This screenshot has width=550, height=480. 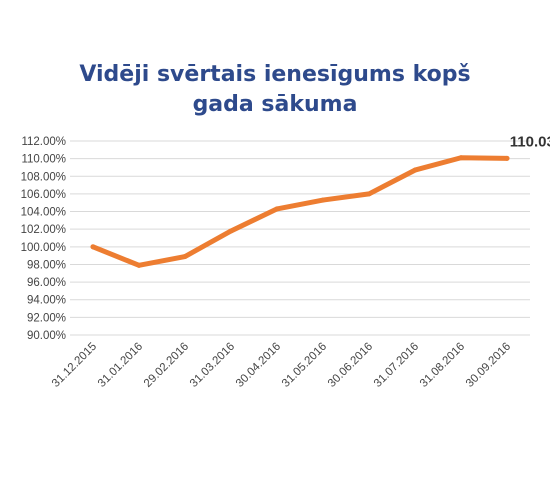 What do you see at coordinates (530, 141) in the screenshot?
I see `data-label: 110.03%` at bounding box center [530, 141].